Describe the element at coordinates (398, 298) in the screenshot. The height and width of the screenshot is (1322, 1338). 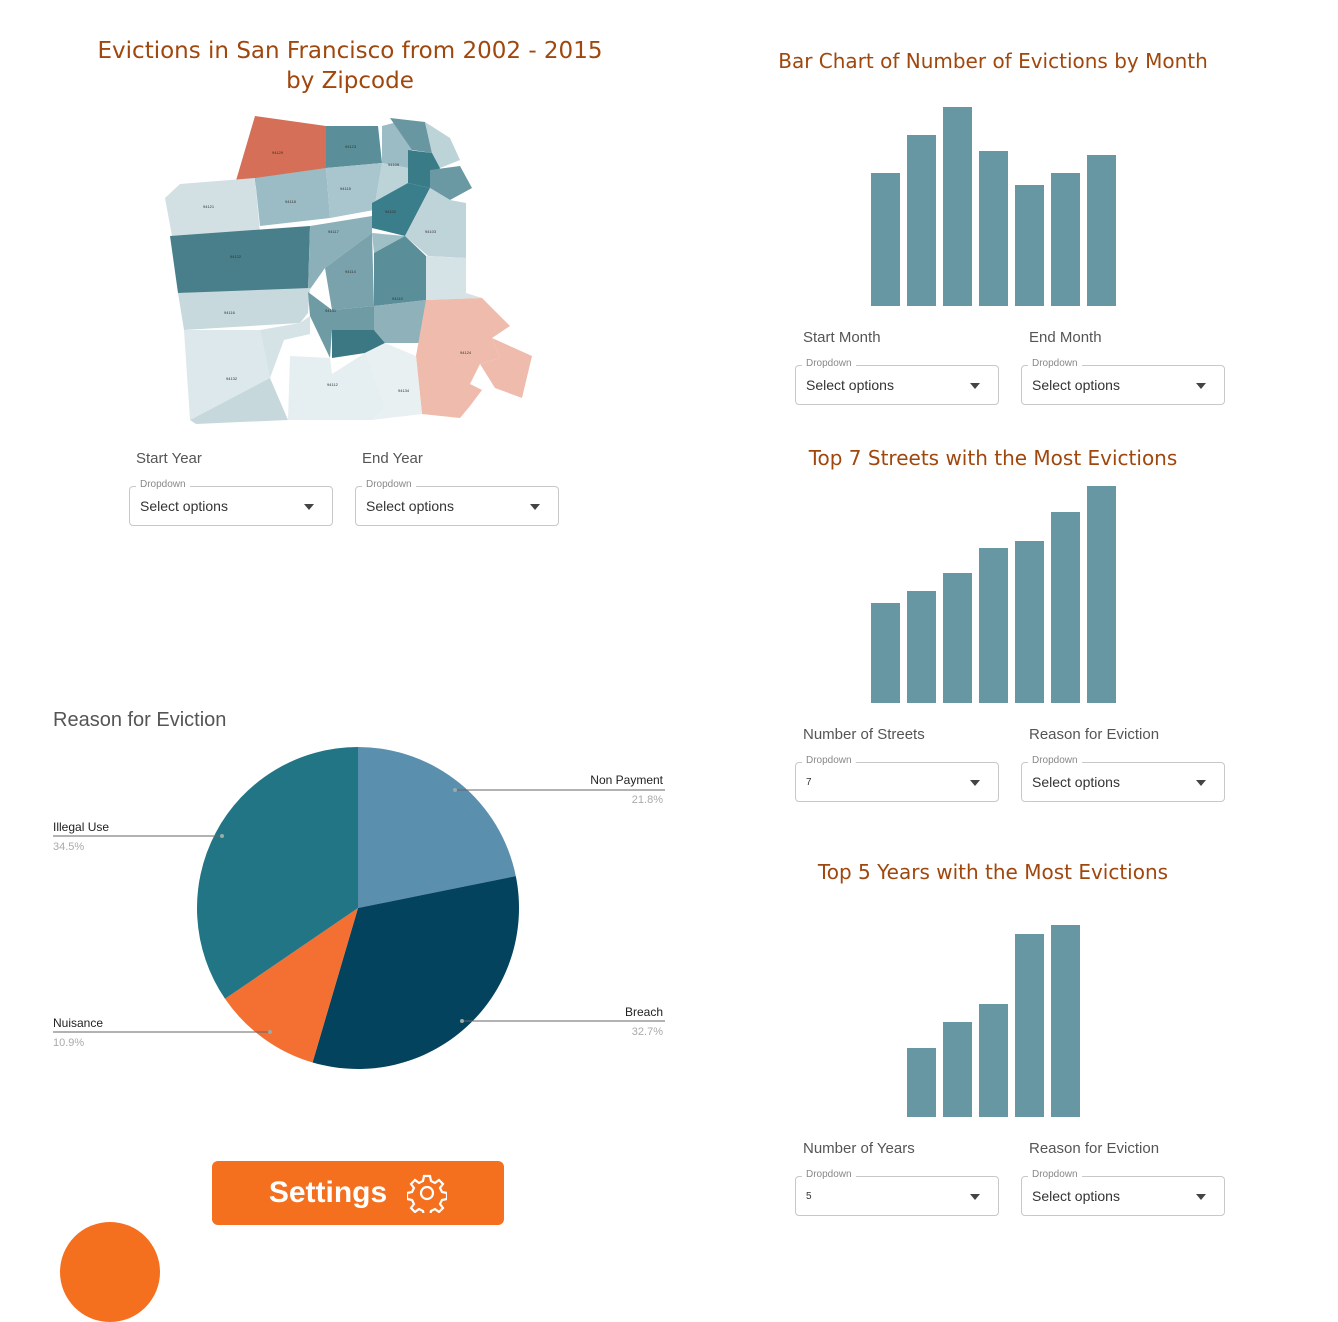
I see `svg-text: 94110` at that location.